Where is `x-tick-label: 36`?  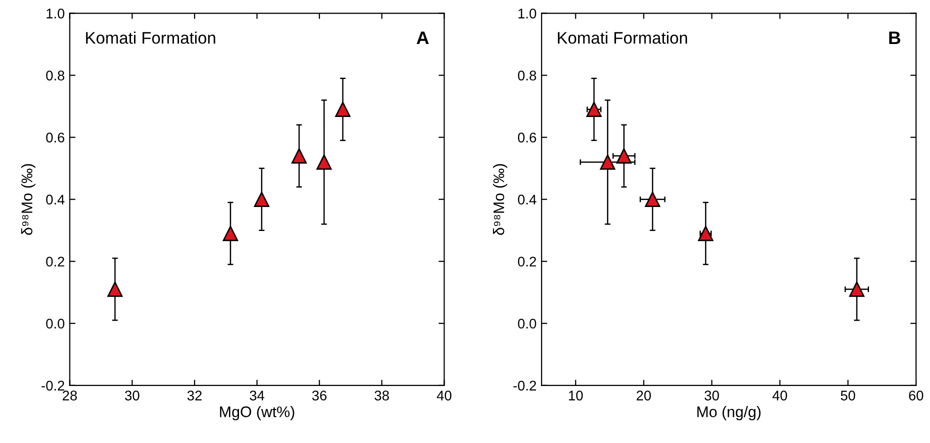 x-tick-label: 36 is located at coordinates (319, 395).